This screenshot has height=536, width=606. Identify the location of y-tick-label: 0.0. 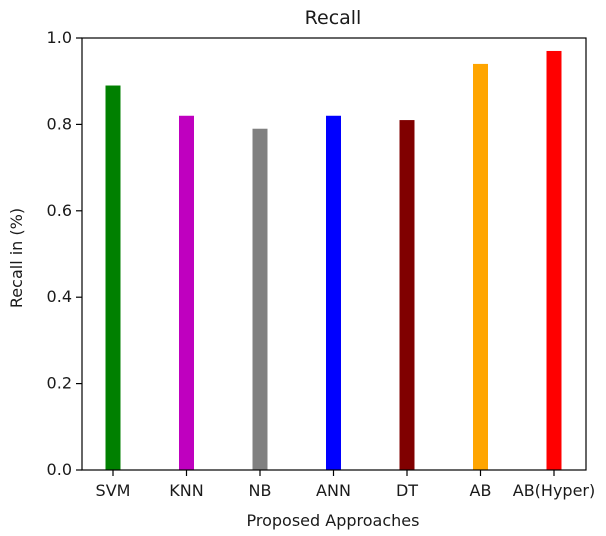
(59, 469).